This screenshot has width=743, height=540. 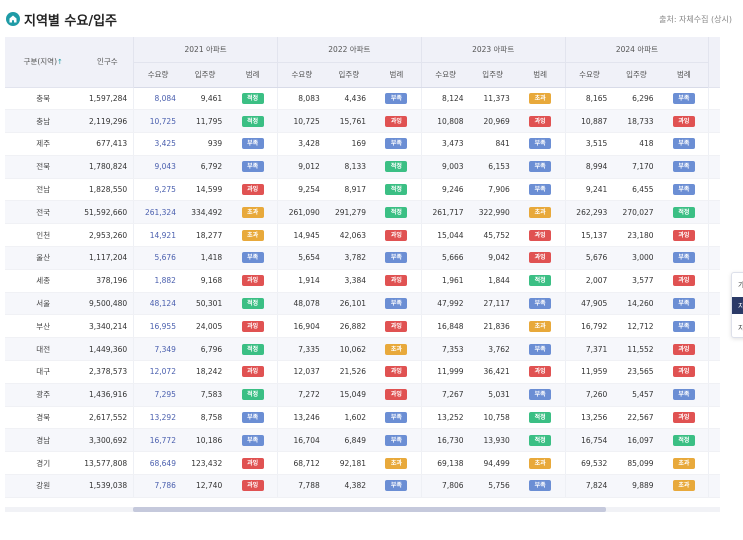 I want to click on horizontal-scrollbar, so click(x=362, y=509).